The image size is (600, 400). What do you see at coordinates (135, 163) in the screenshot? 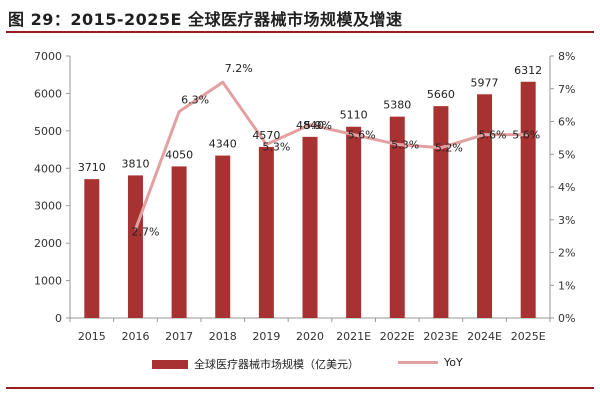
I see `bar-value-label: 3810` at bounding box center [135, 163].